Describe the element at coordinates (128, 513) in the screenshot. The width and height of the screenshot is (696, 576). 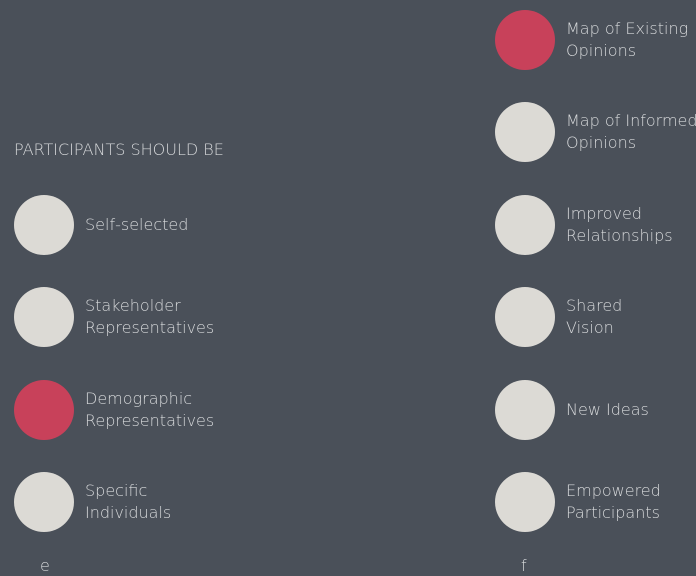
I see `option-label: Individuals` at that location.